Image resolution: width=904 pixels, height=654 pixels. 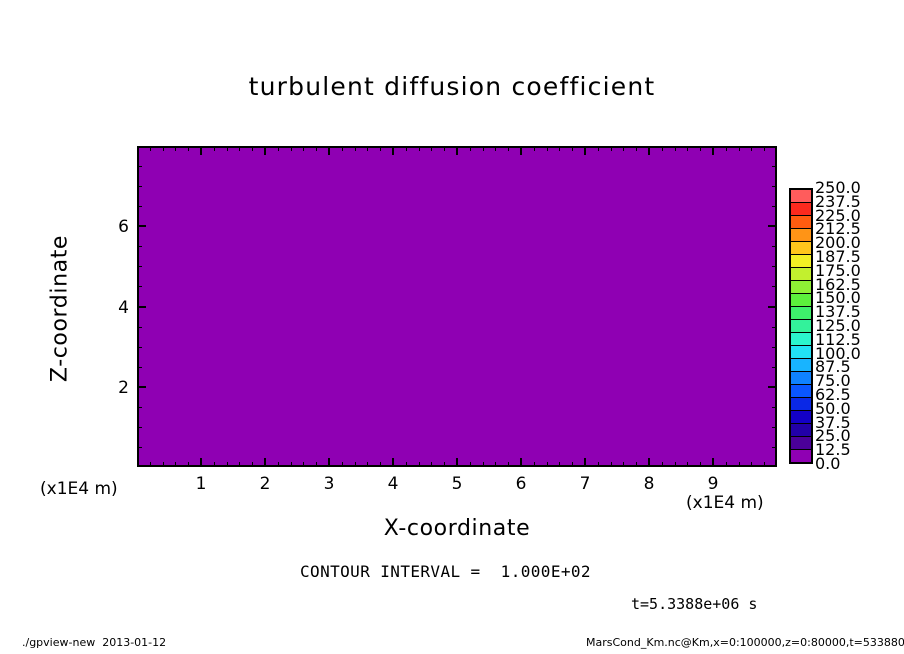 I want to click on y-tick-major, so click(x=141, y=307).